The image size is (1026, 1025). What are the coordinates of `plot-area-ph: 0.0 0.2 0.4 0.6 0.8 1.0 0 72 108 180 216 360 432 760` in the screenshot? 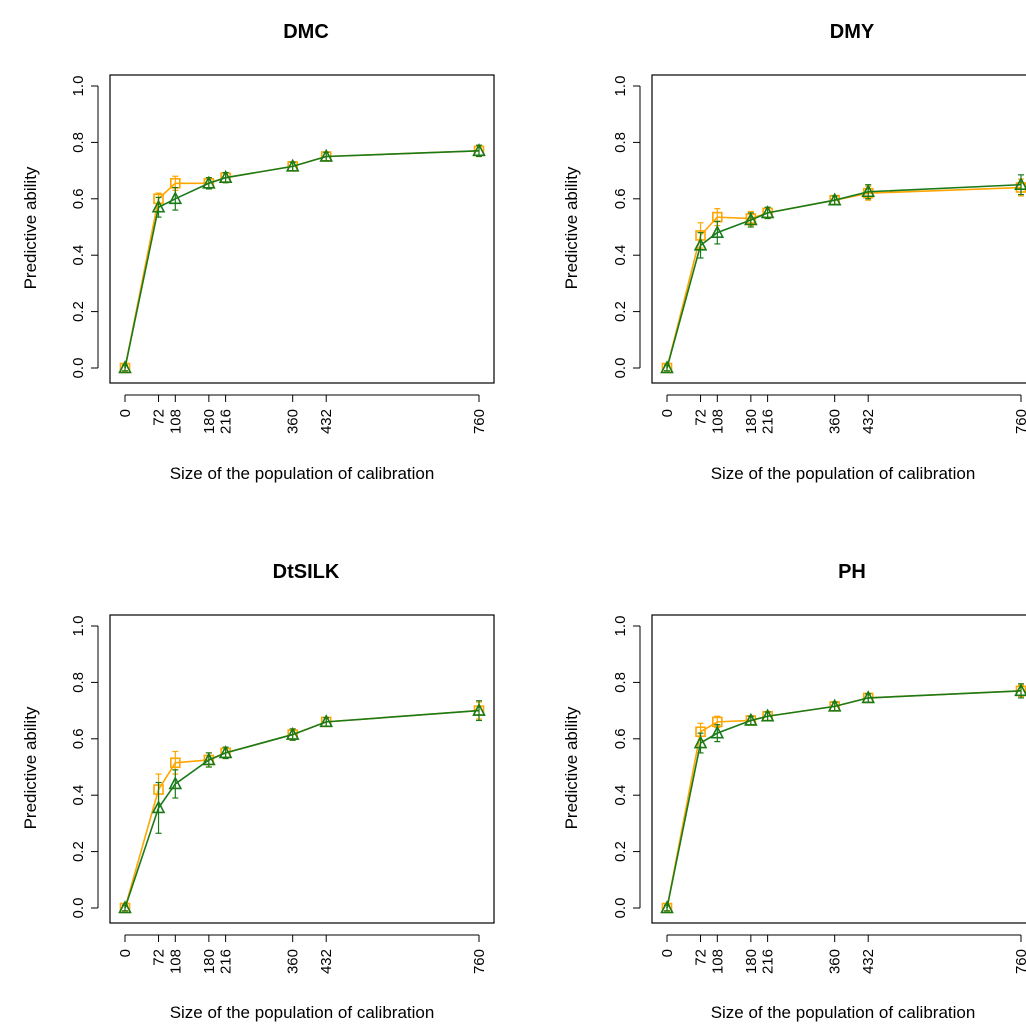 It's located at (819, 795).